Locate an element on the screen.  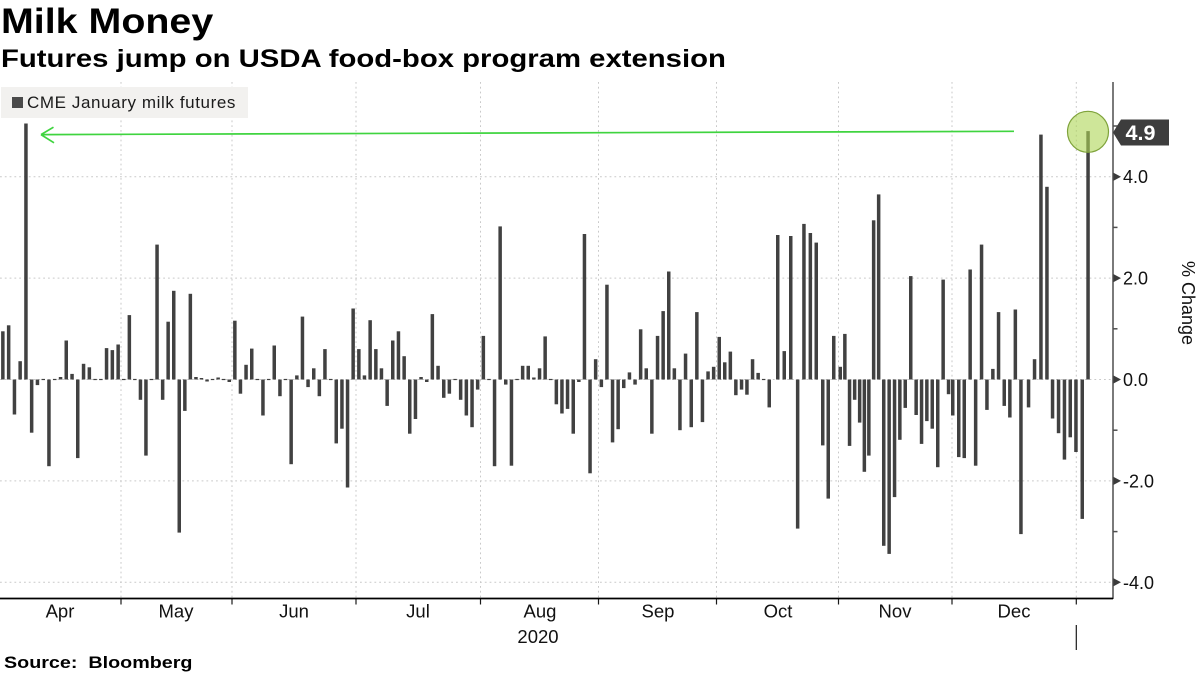
svg-text: Jun is located at coordinates (294, 611).